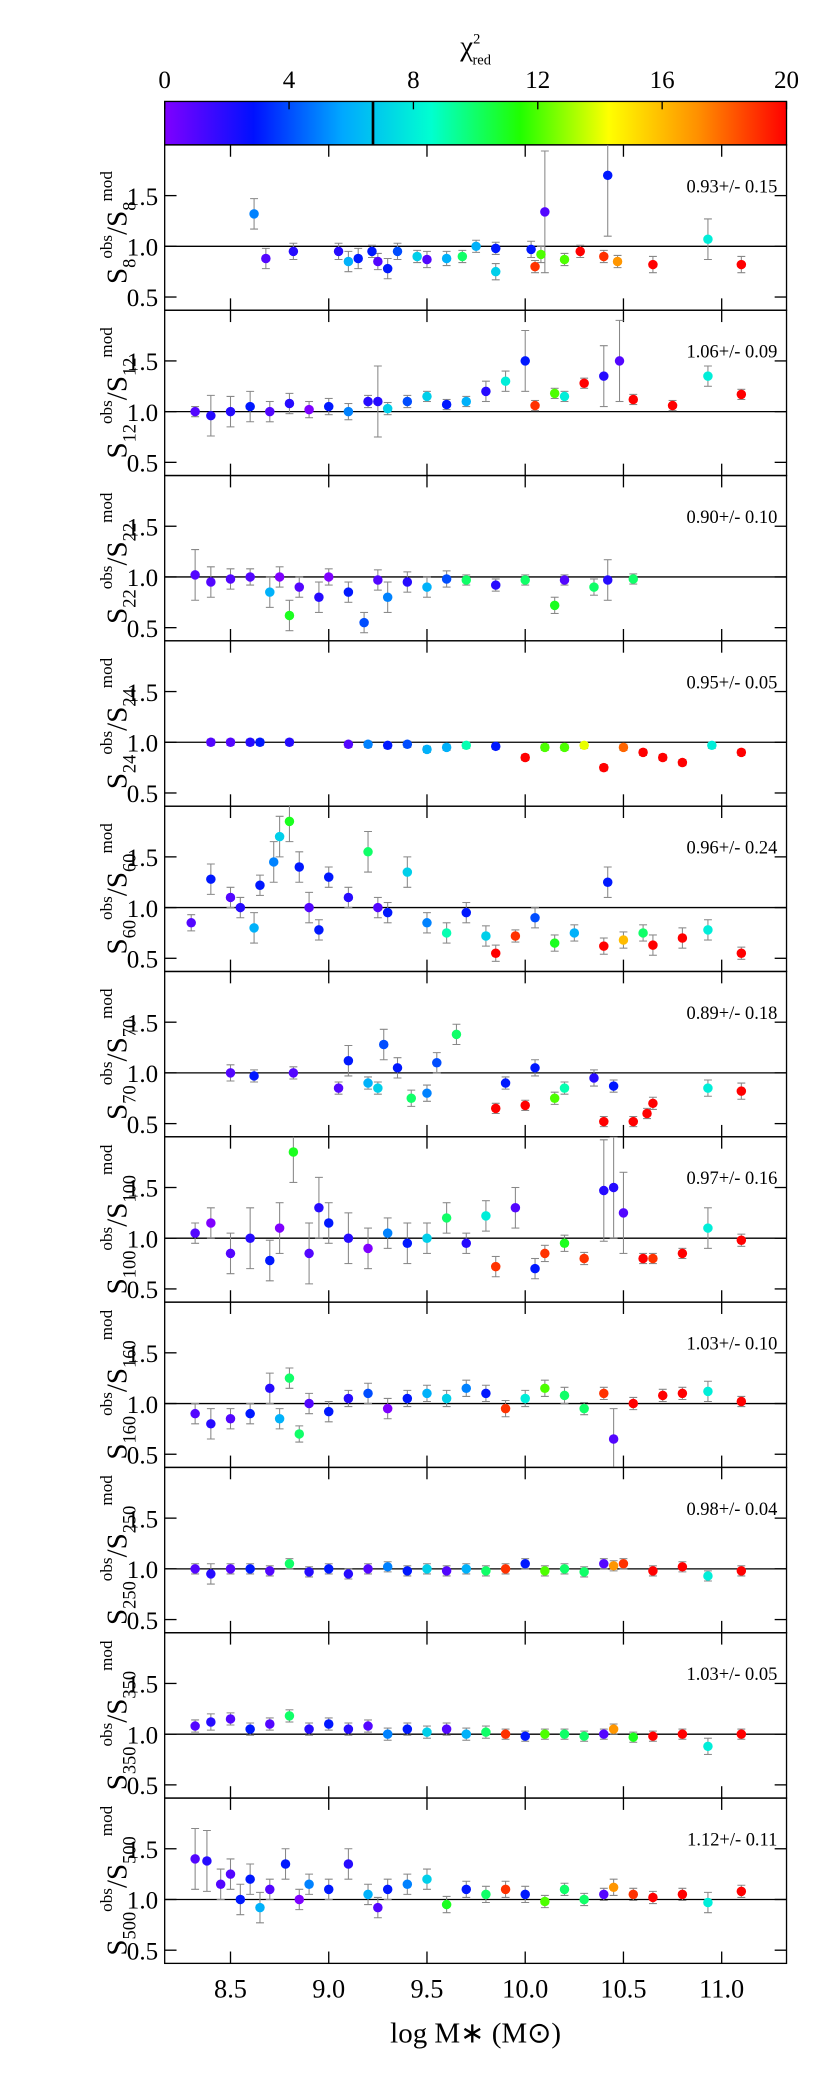 The height and width of the screenshot is (2076, 830). I want to click on x-tick-label: 10.0, so click(525, 1989).